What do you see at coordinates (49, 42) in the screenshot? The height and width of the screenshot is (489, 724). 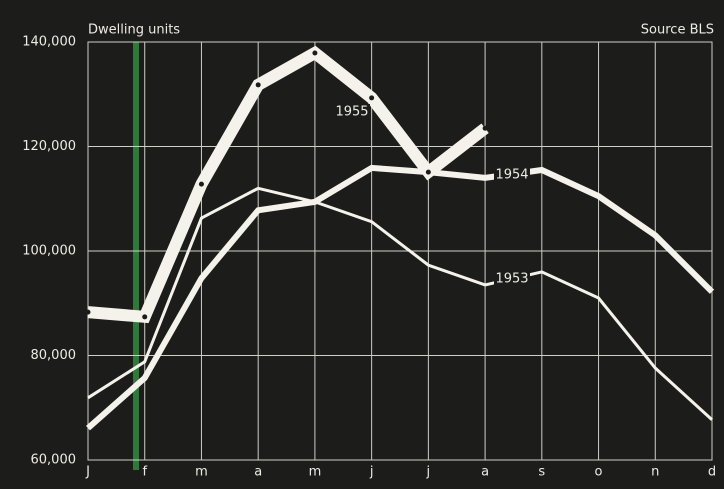 I see `y-tick-label: 140,000` at bounding box center [49, 42].